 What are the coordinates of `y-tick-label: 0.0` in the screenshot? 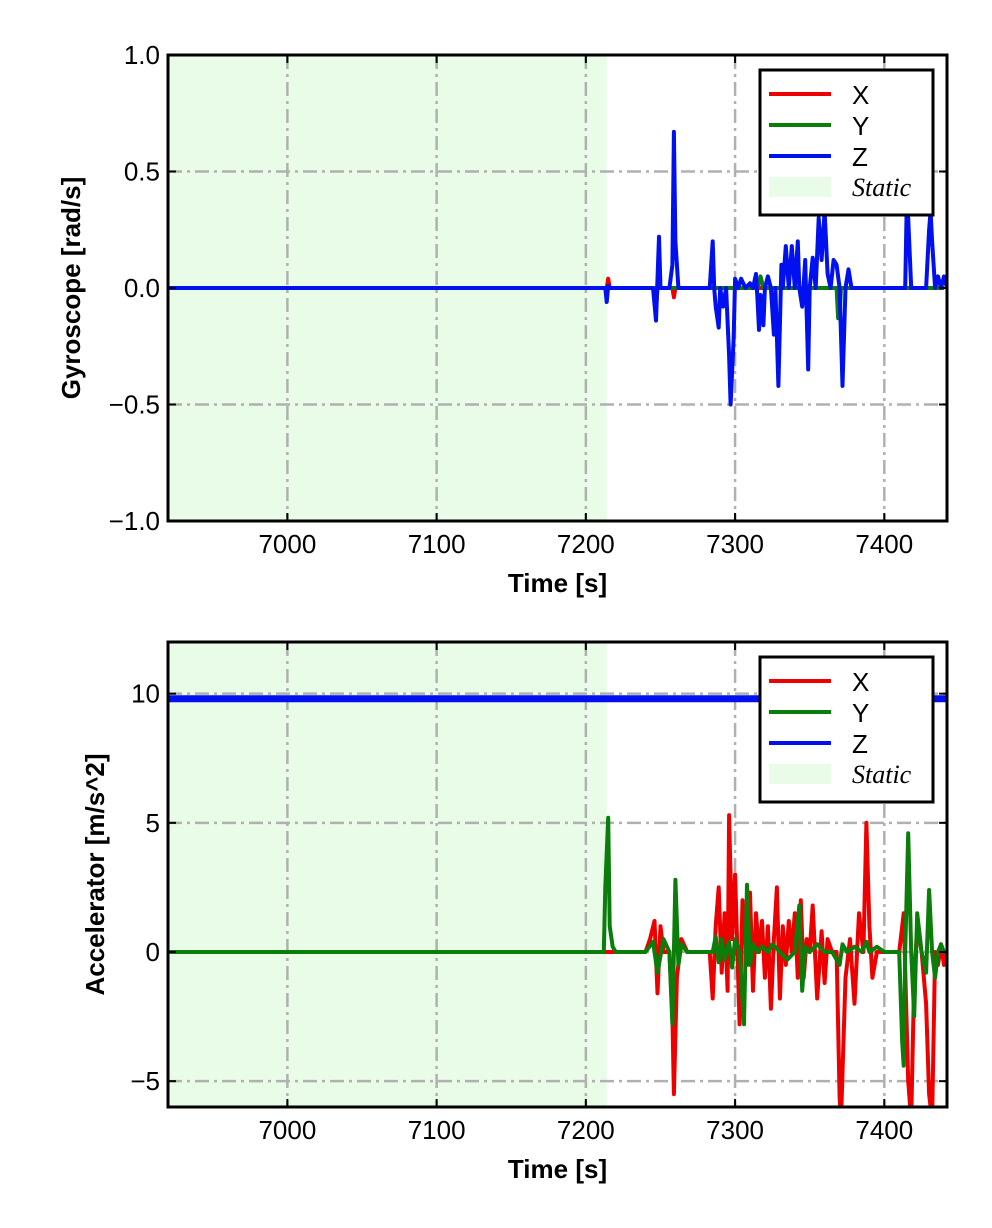 It's located at (142, 288).